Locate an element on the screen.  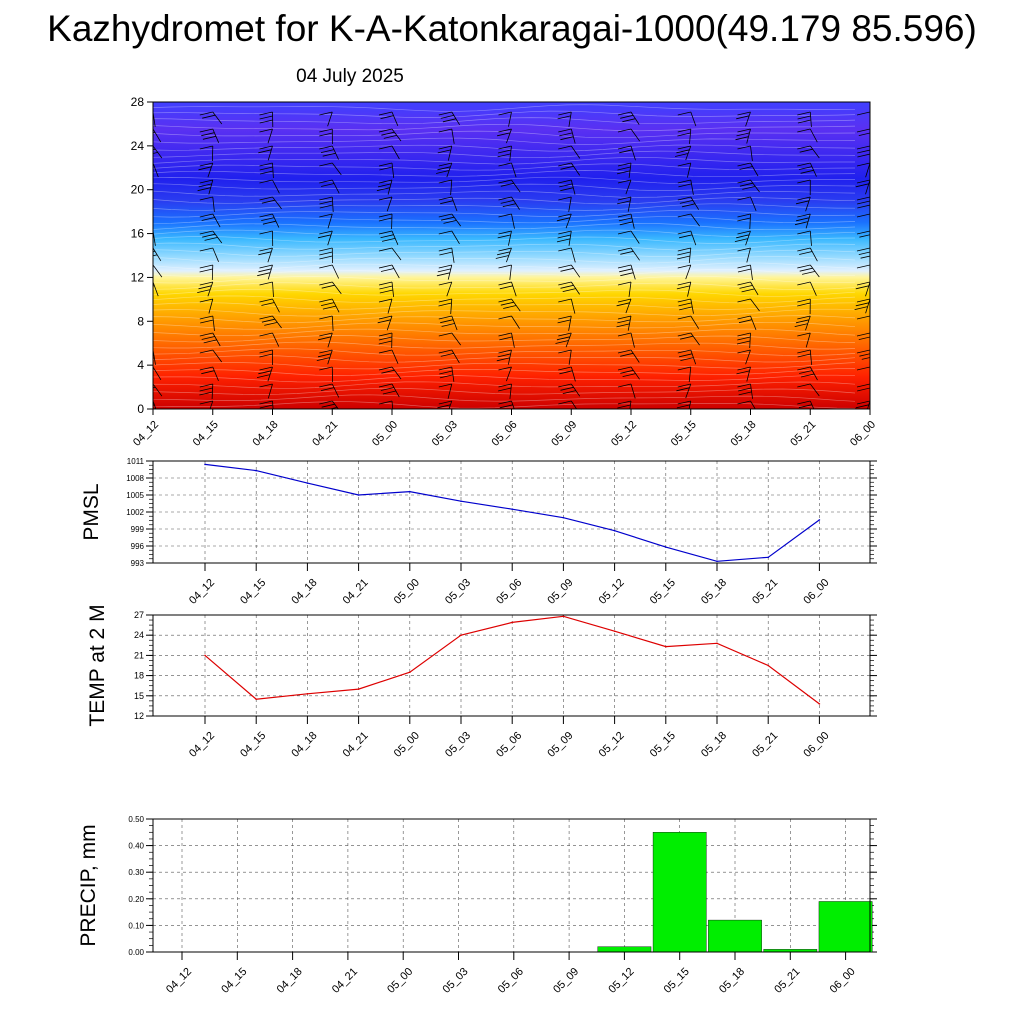
y-axis-label: PMSL is located at coordinates (91, 511).